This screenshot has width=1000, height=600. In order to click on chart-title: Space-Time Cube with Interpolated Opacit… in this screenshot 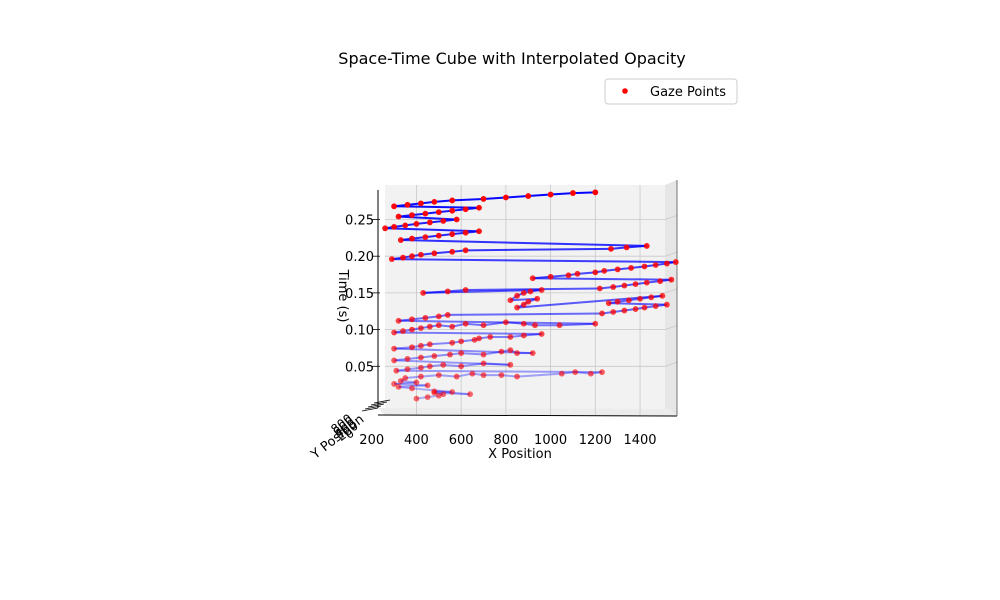, I will do `click(511, 58)`.